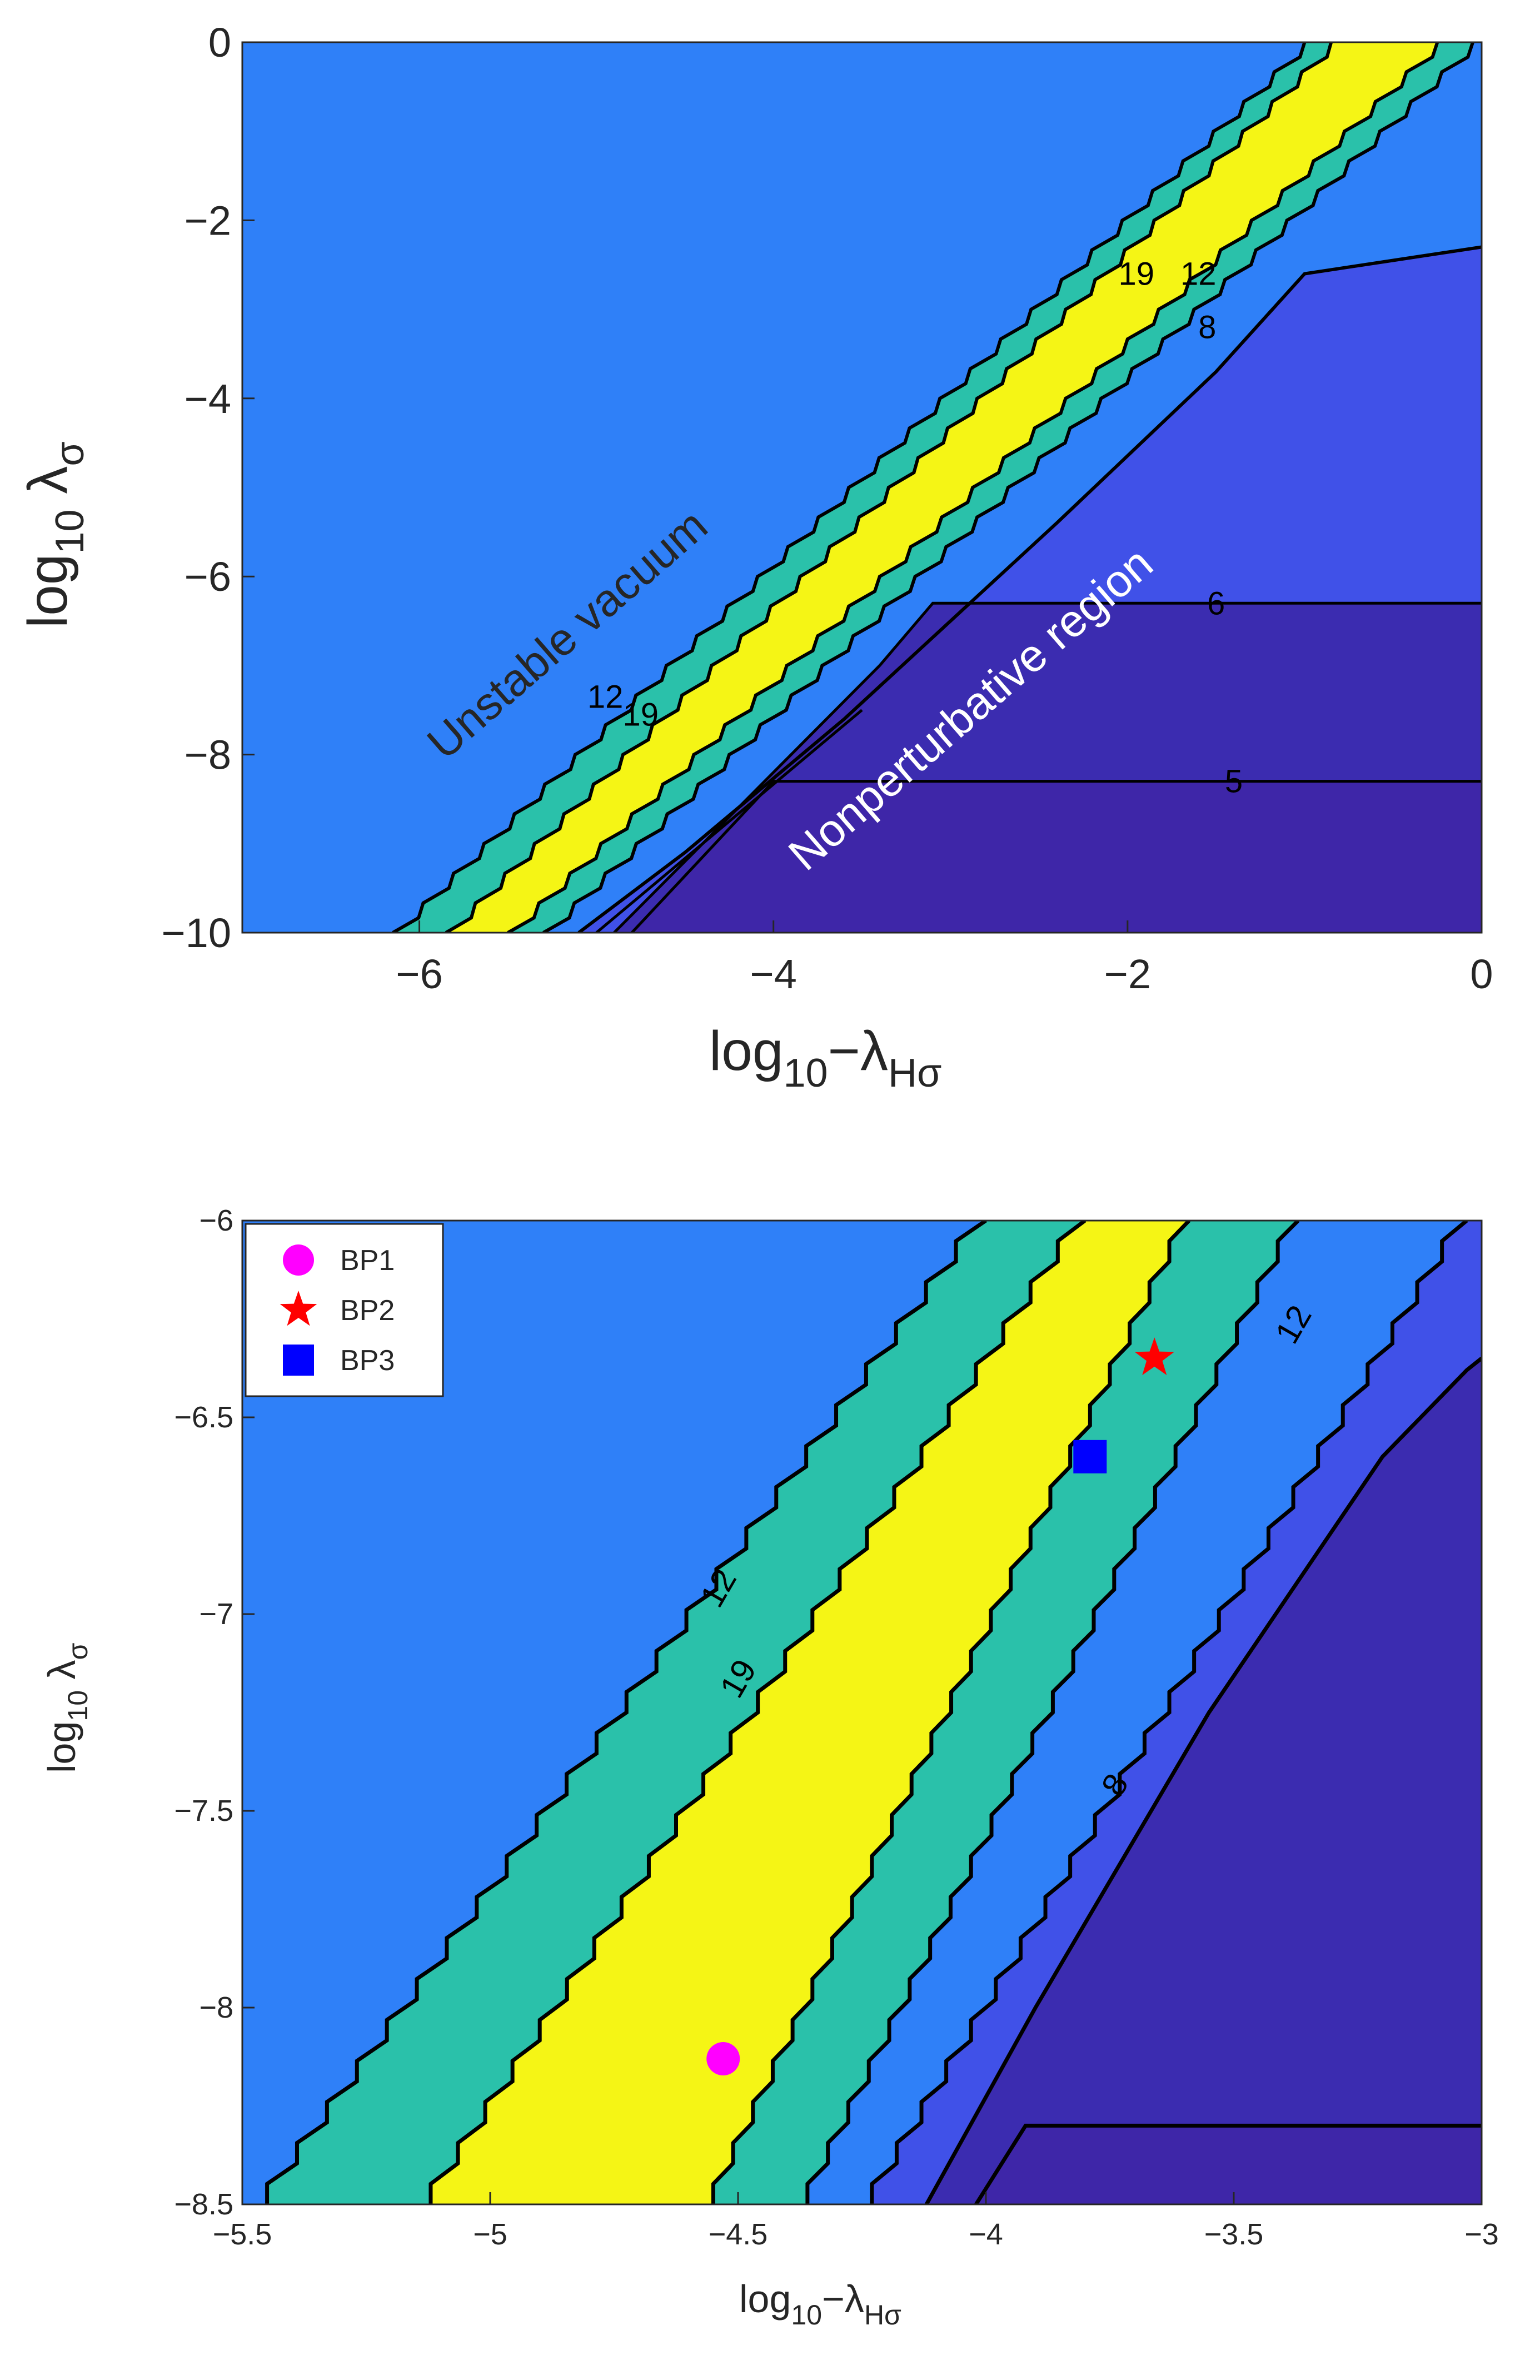  Describe the element at coordinates (367, 1361) in the screenshot. I see `legend-label-bp3: BP3` at that location.